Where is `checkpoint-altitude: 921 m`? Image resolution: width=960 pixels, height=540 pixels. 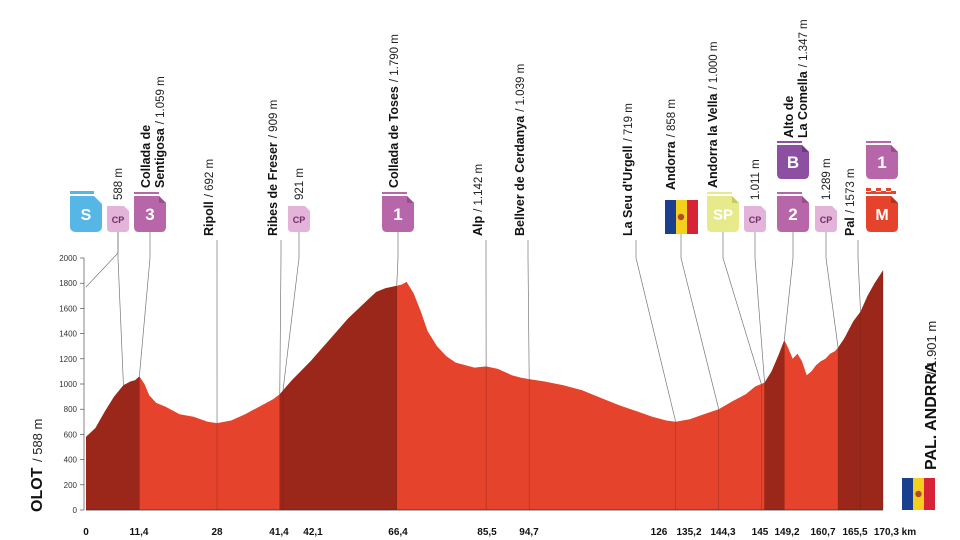 checkpoint-altitude: 921 m is located at coordinates (300, 184).